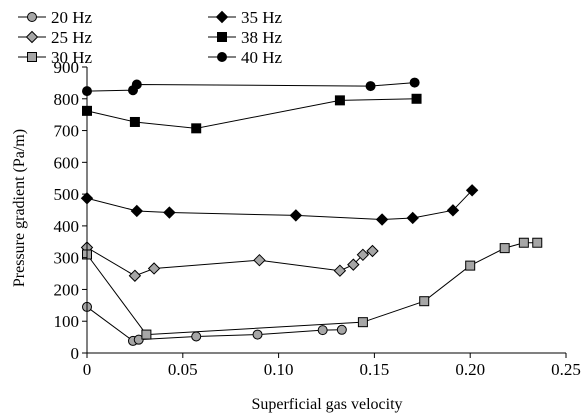 The image size is (582, 417). Describe the element at coordinates (67, 194) in the screenshot. I see `y-tick-label: 500` at that location.